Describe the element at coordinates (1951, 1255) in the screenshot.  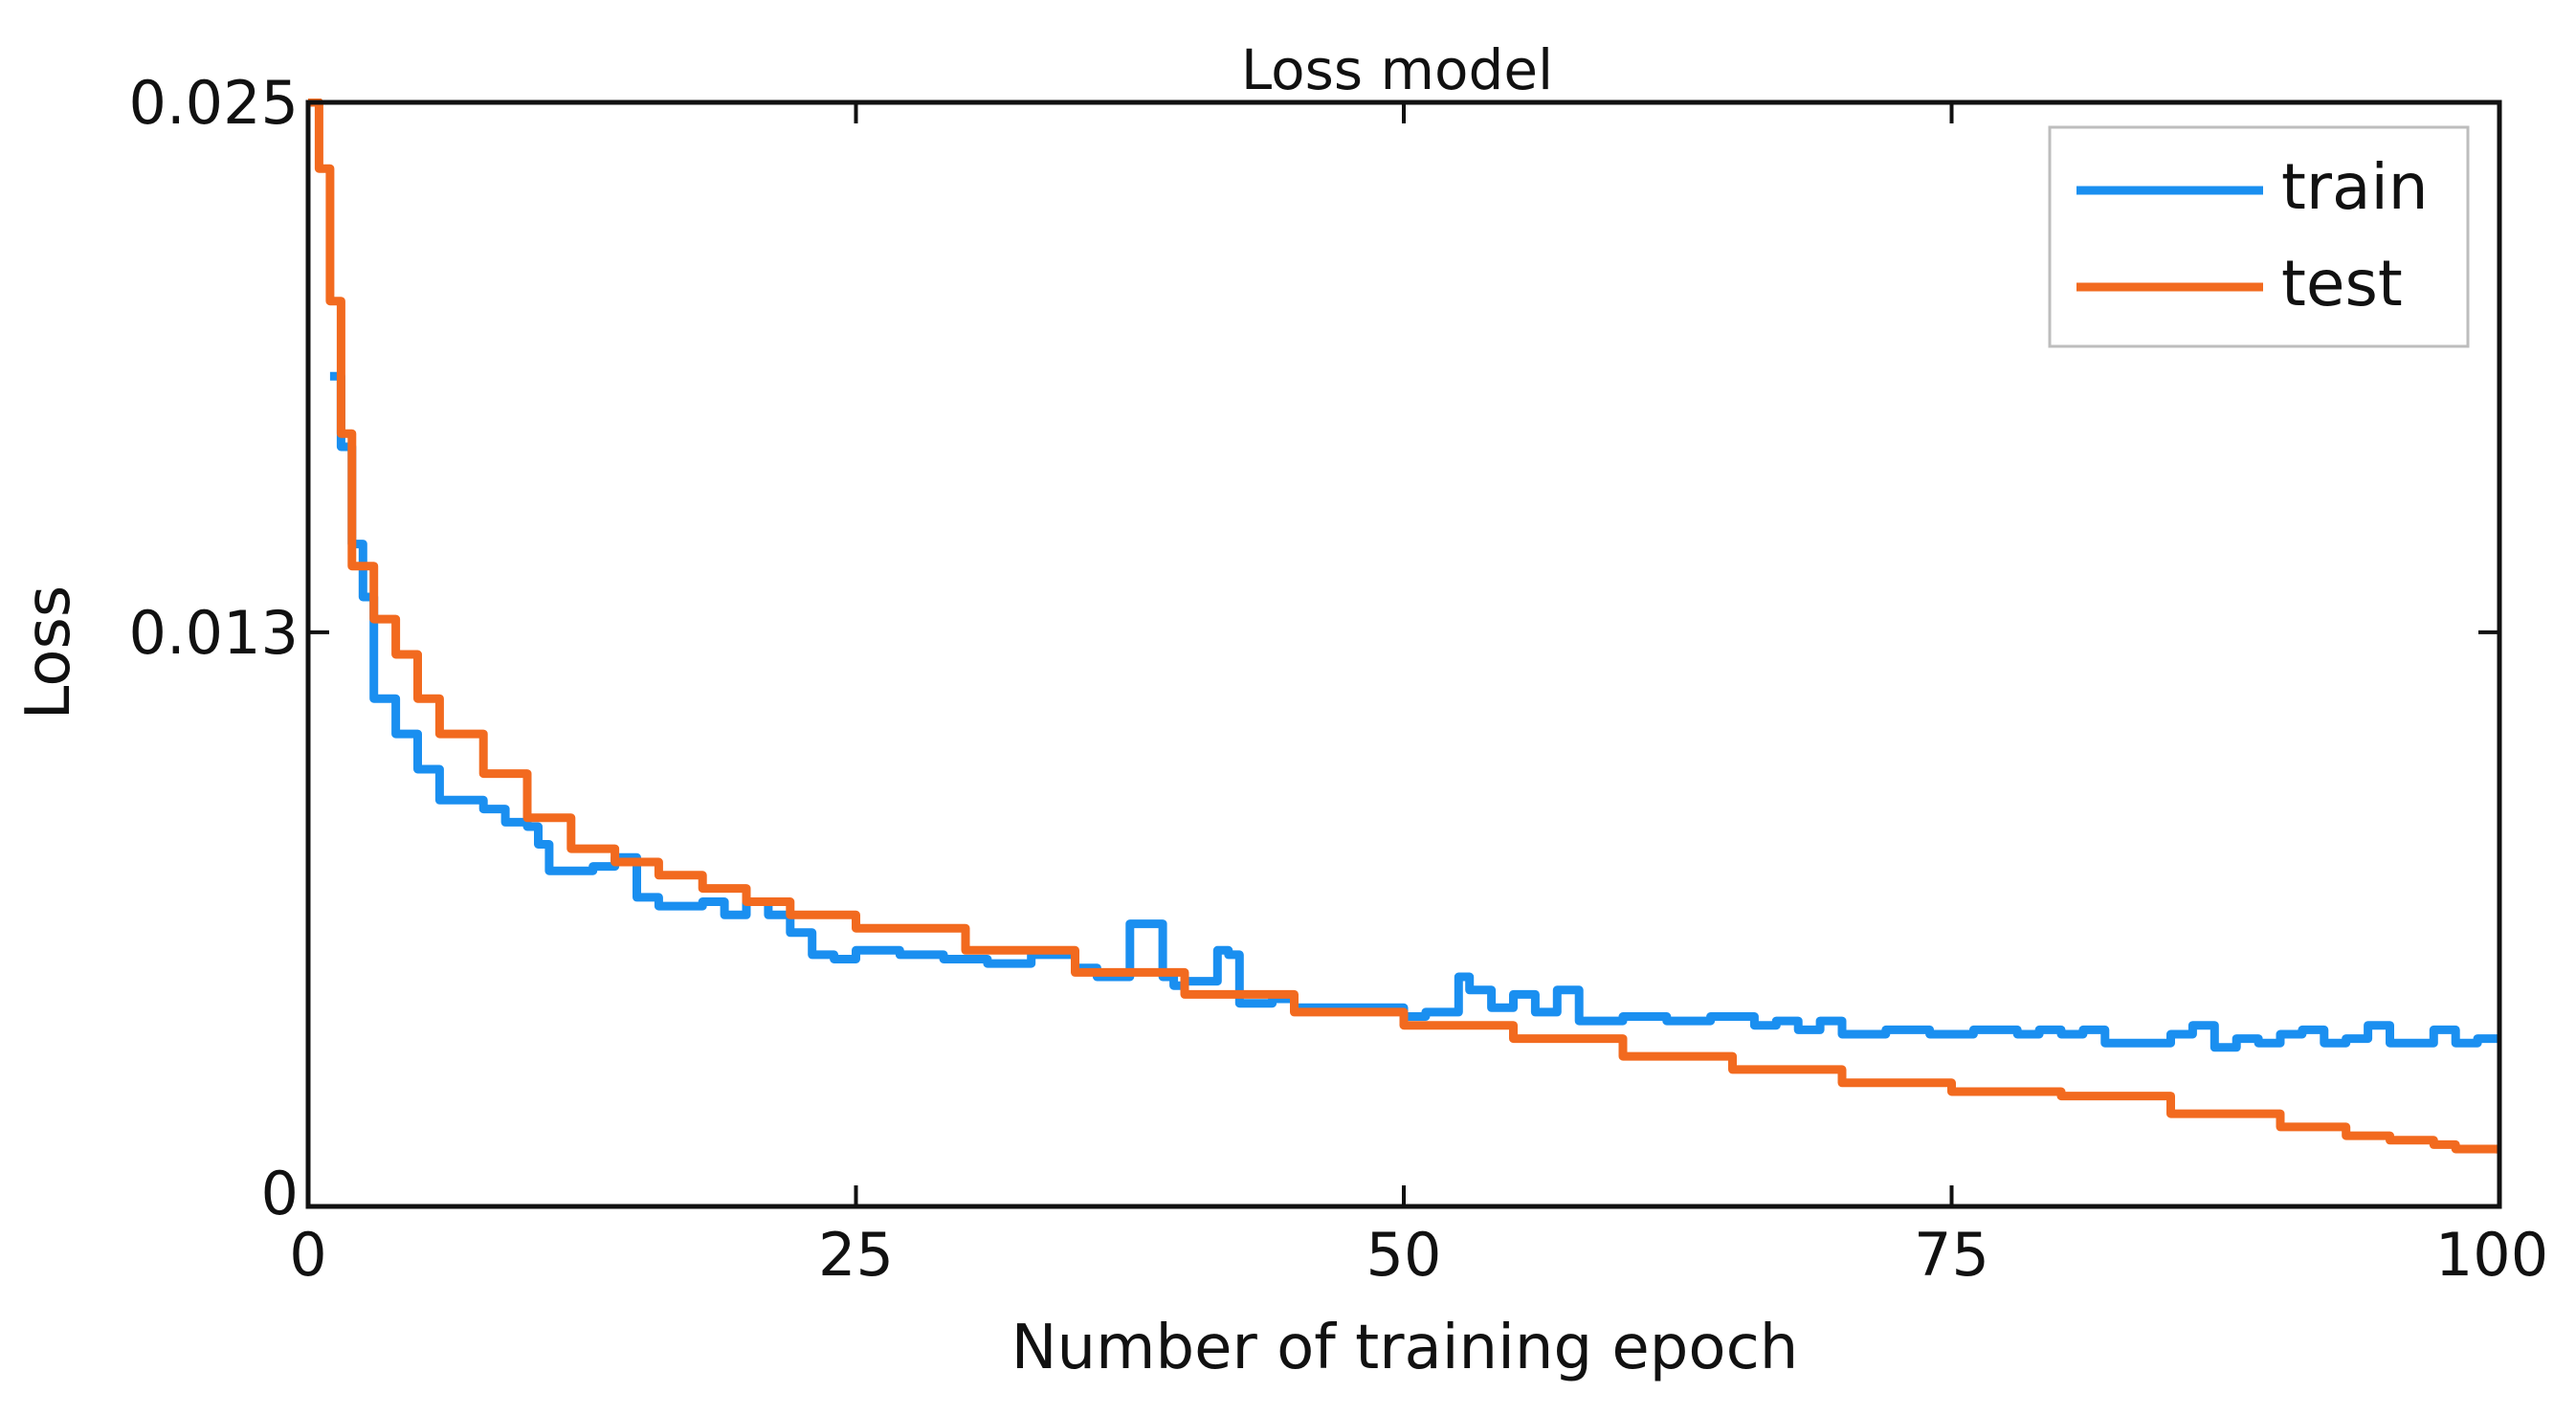
I see `x-tick-label: 75` at that location.